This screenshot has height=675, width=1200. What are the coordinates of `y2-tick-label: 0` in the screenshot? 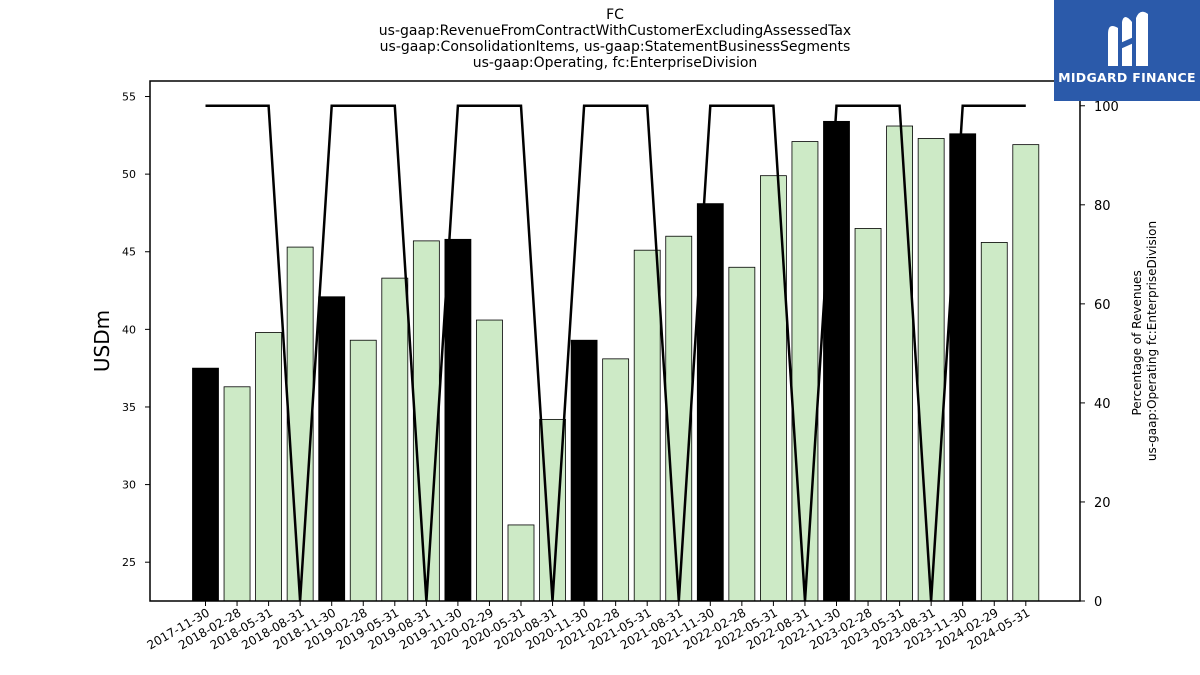 It's located at (1098, 602).